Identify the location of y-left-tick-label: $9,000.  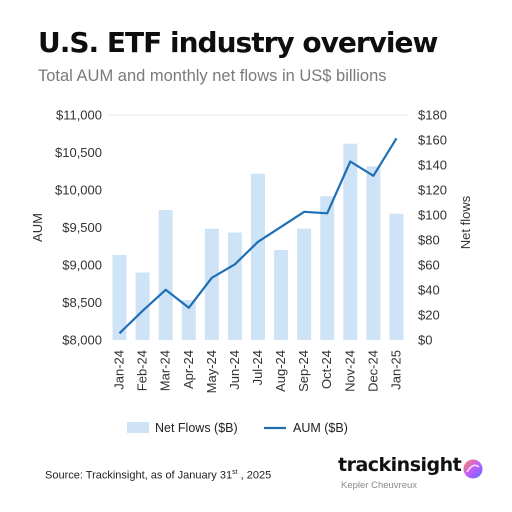
(82, 265).